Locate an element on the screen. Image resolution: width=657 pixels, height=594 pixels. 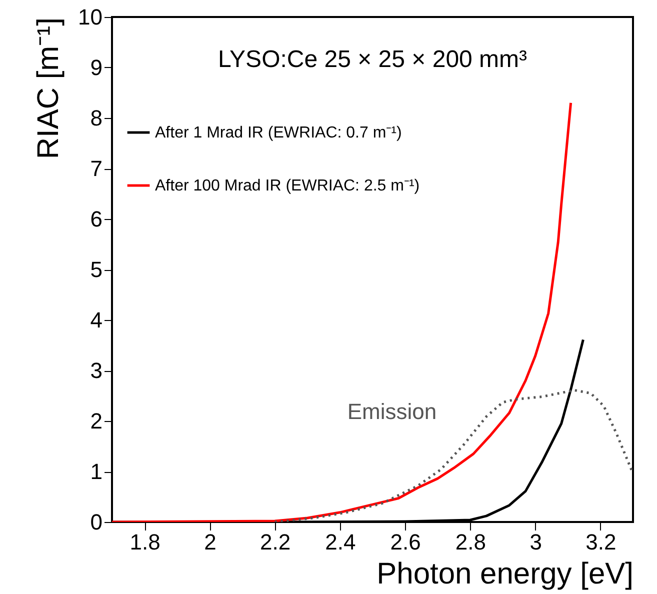
y-tick-label: 2 is located at coordinates (96, 421).